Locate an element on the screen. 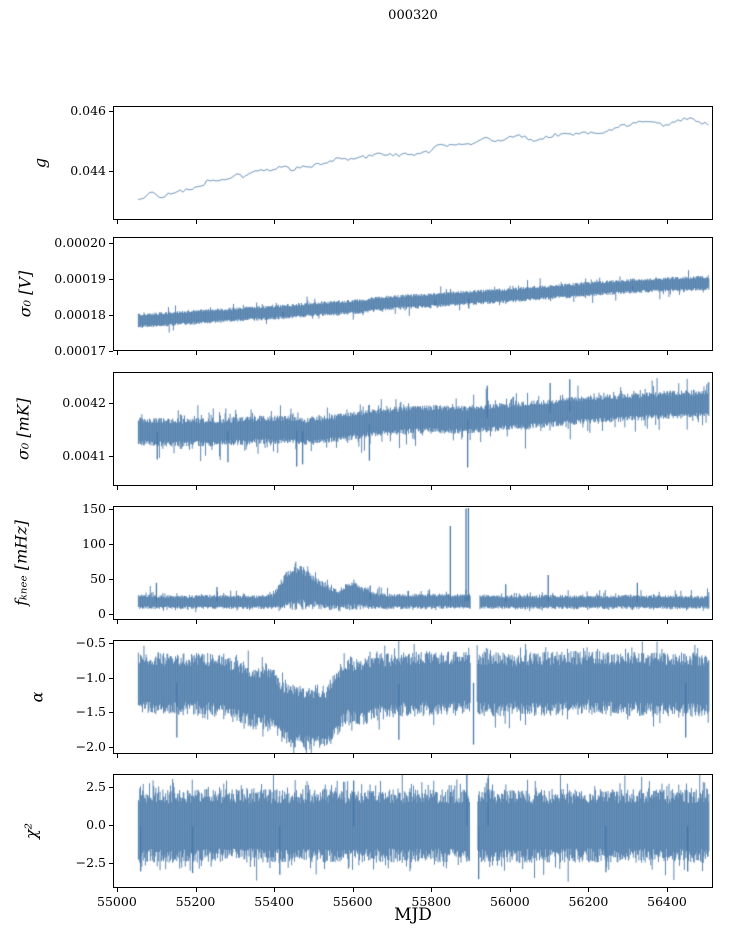 The image size is (741, 944). plot-area-sigma0_mK is located at coordinates (413, 429).